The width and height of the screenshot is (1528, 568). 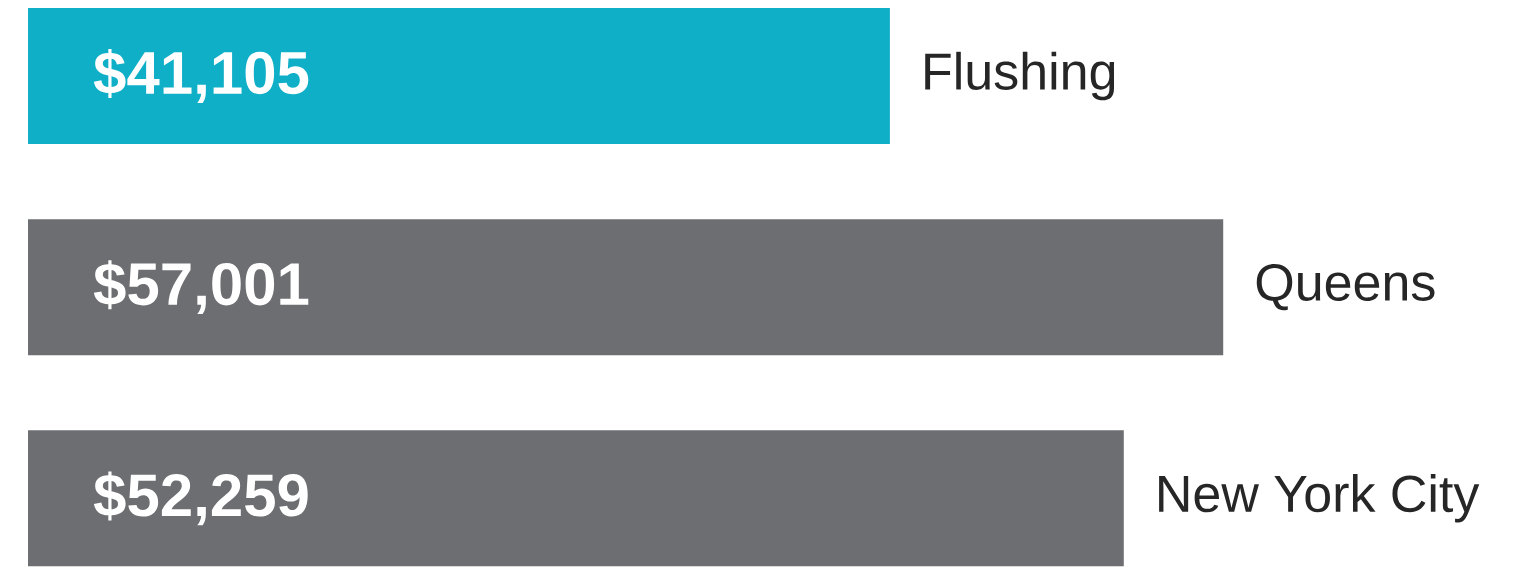 I want to click on data-label: $41,105, so click(x=201, y=76).